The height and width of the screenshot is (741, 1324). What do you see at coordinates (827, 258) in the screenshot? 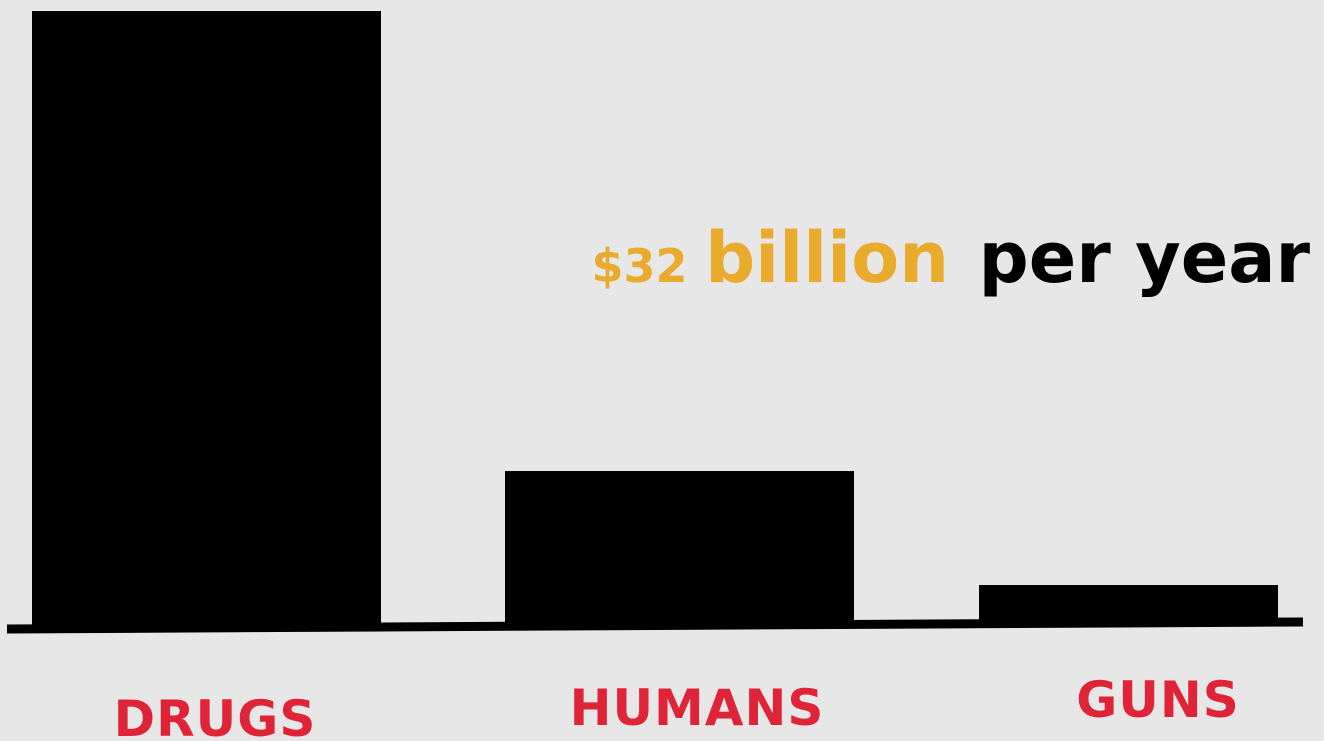
I see `annotation-unit: billion` at bounding box center [827, 258].